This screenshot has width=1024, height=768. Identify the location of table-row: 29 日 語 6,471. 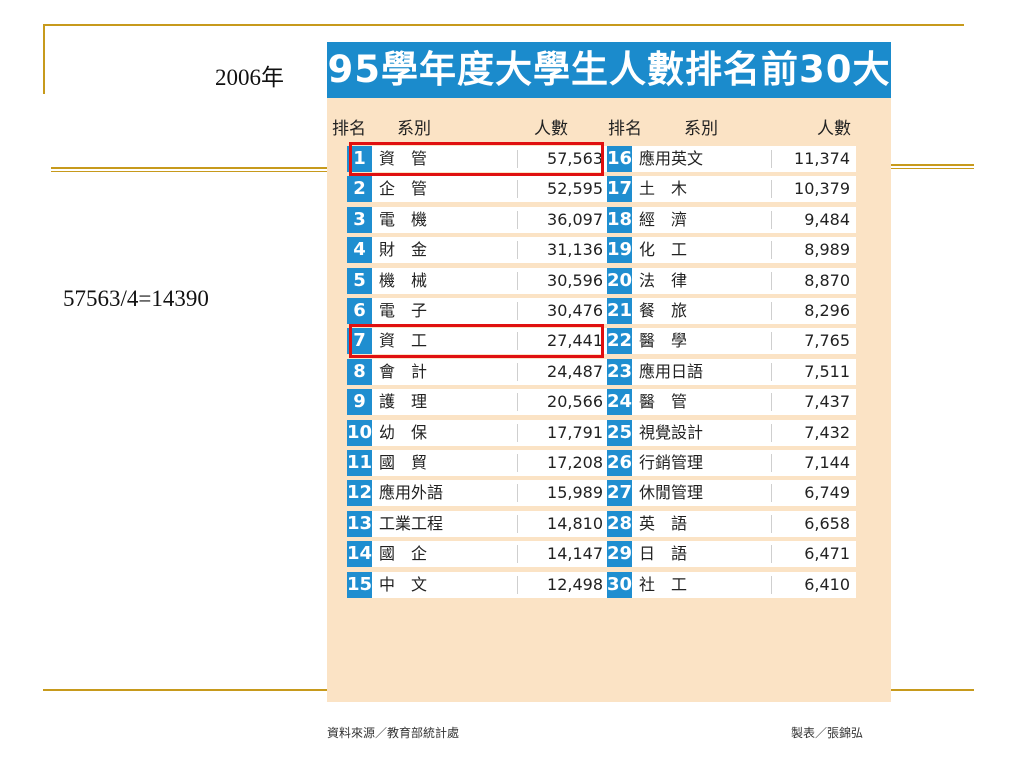
(731, 554).